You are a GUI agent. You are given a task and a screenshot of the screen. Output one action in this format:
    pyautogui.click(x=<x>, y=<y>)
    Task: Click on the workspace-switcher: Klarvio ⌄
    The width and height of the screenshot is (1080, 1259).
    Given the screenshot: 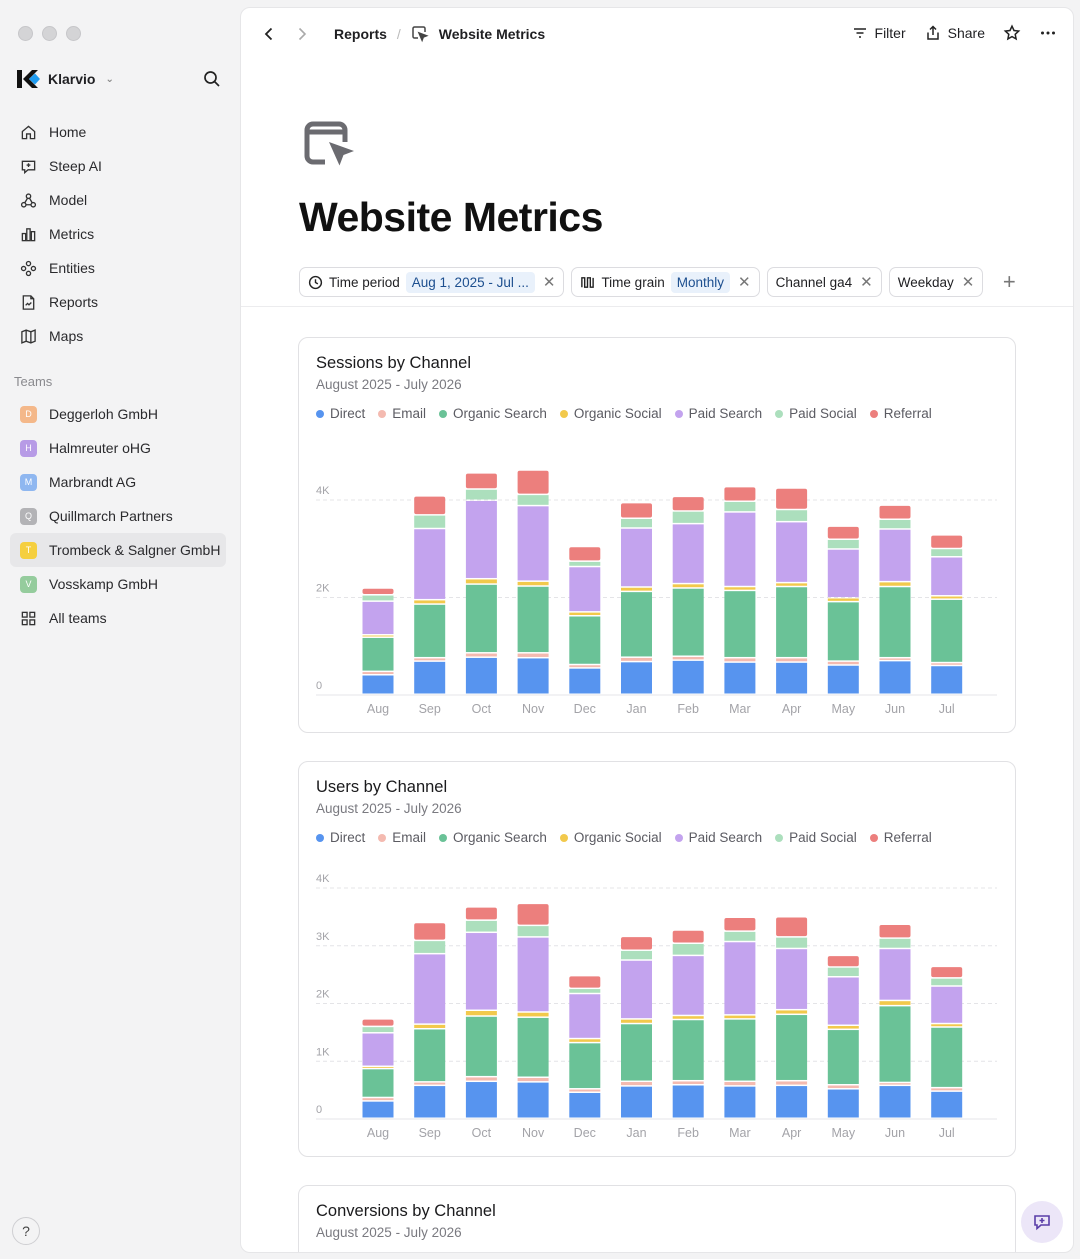 What is the action you would take?
    pyautogui.click(x=65, y=79)
    